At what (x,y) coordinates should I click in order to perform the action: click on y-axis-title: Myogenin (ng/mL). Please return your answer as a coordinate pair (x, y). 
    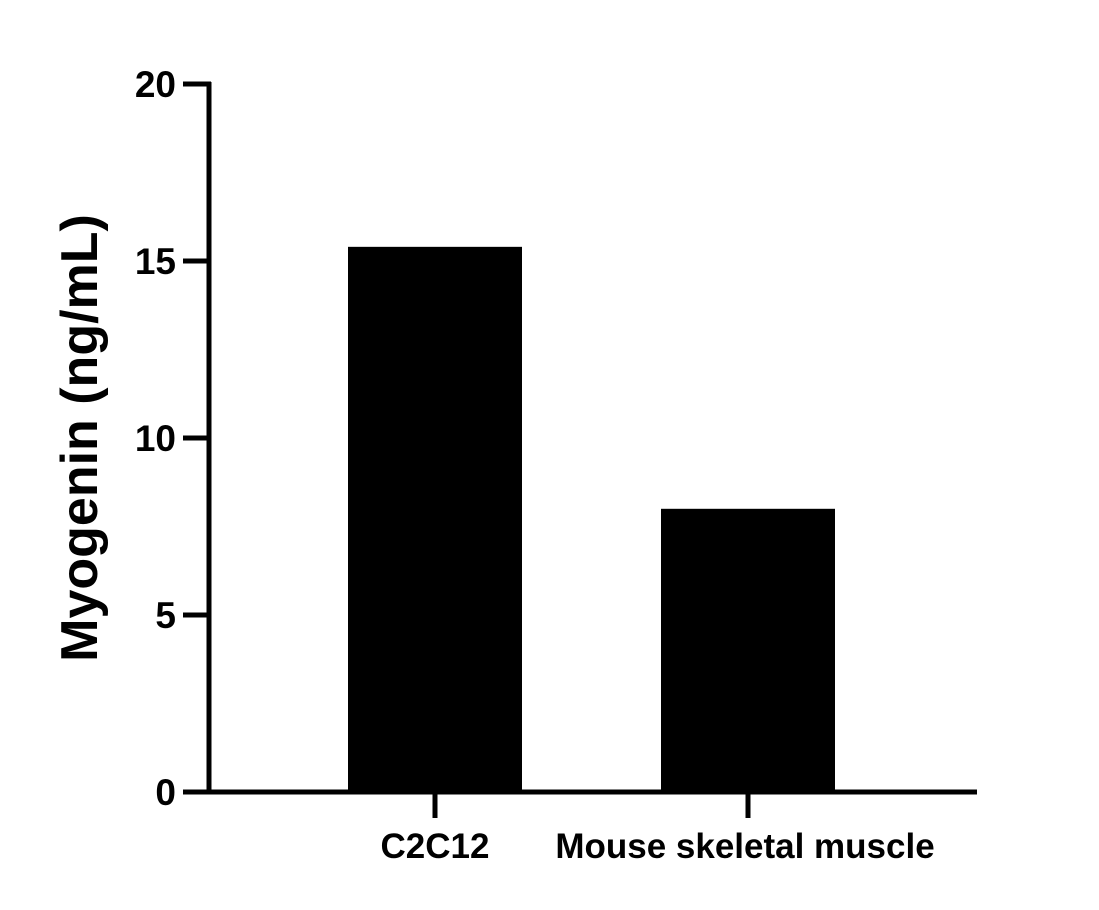
    Looking at the image, I should click on (80, 438).